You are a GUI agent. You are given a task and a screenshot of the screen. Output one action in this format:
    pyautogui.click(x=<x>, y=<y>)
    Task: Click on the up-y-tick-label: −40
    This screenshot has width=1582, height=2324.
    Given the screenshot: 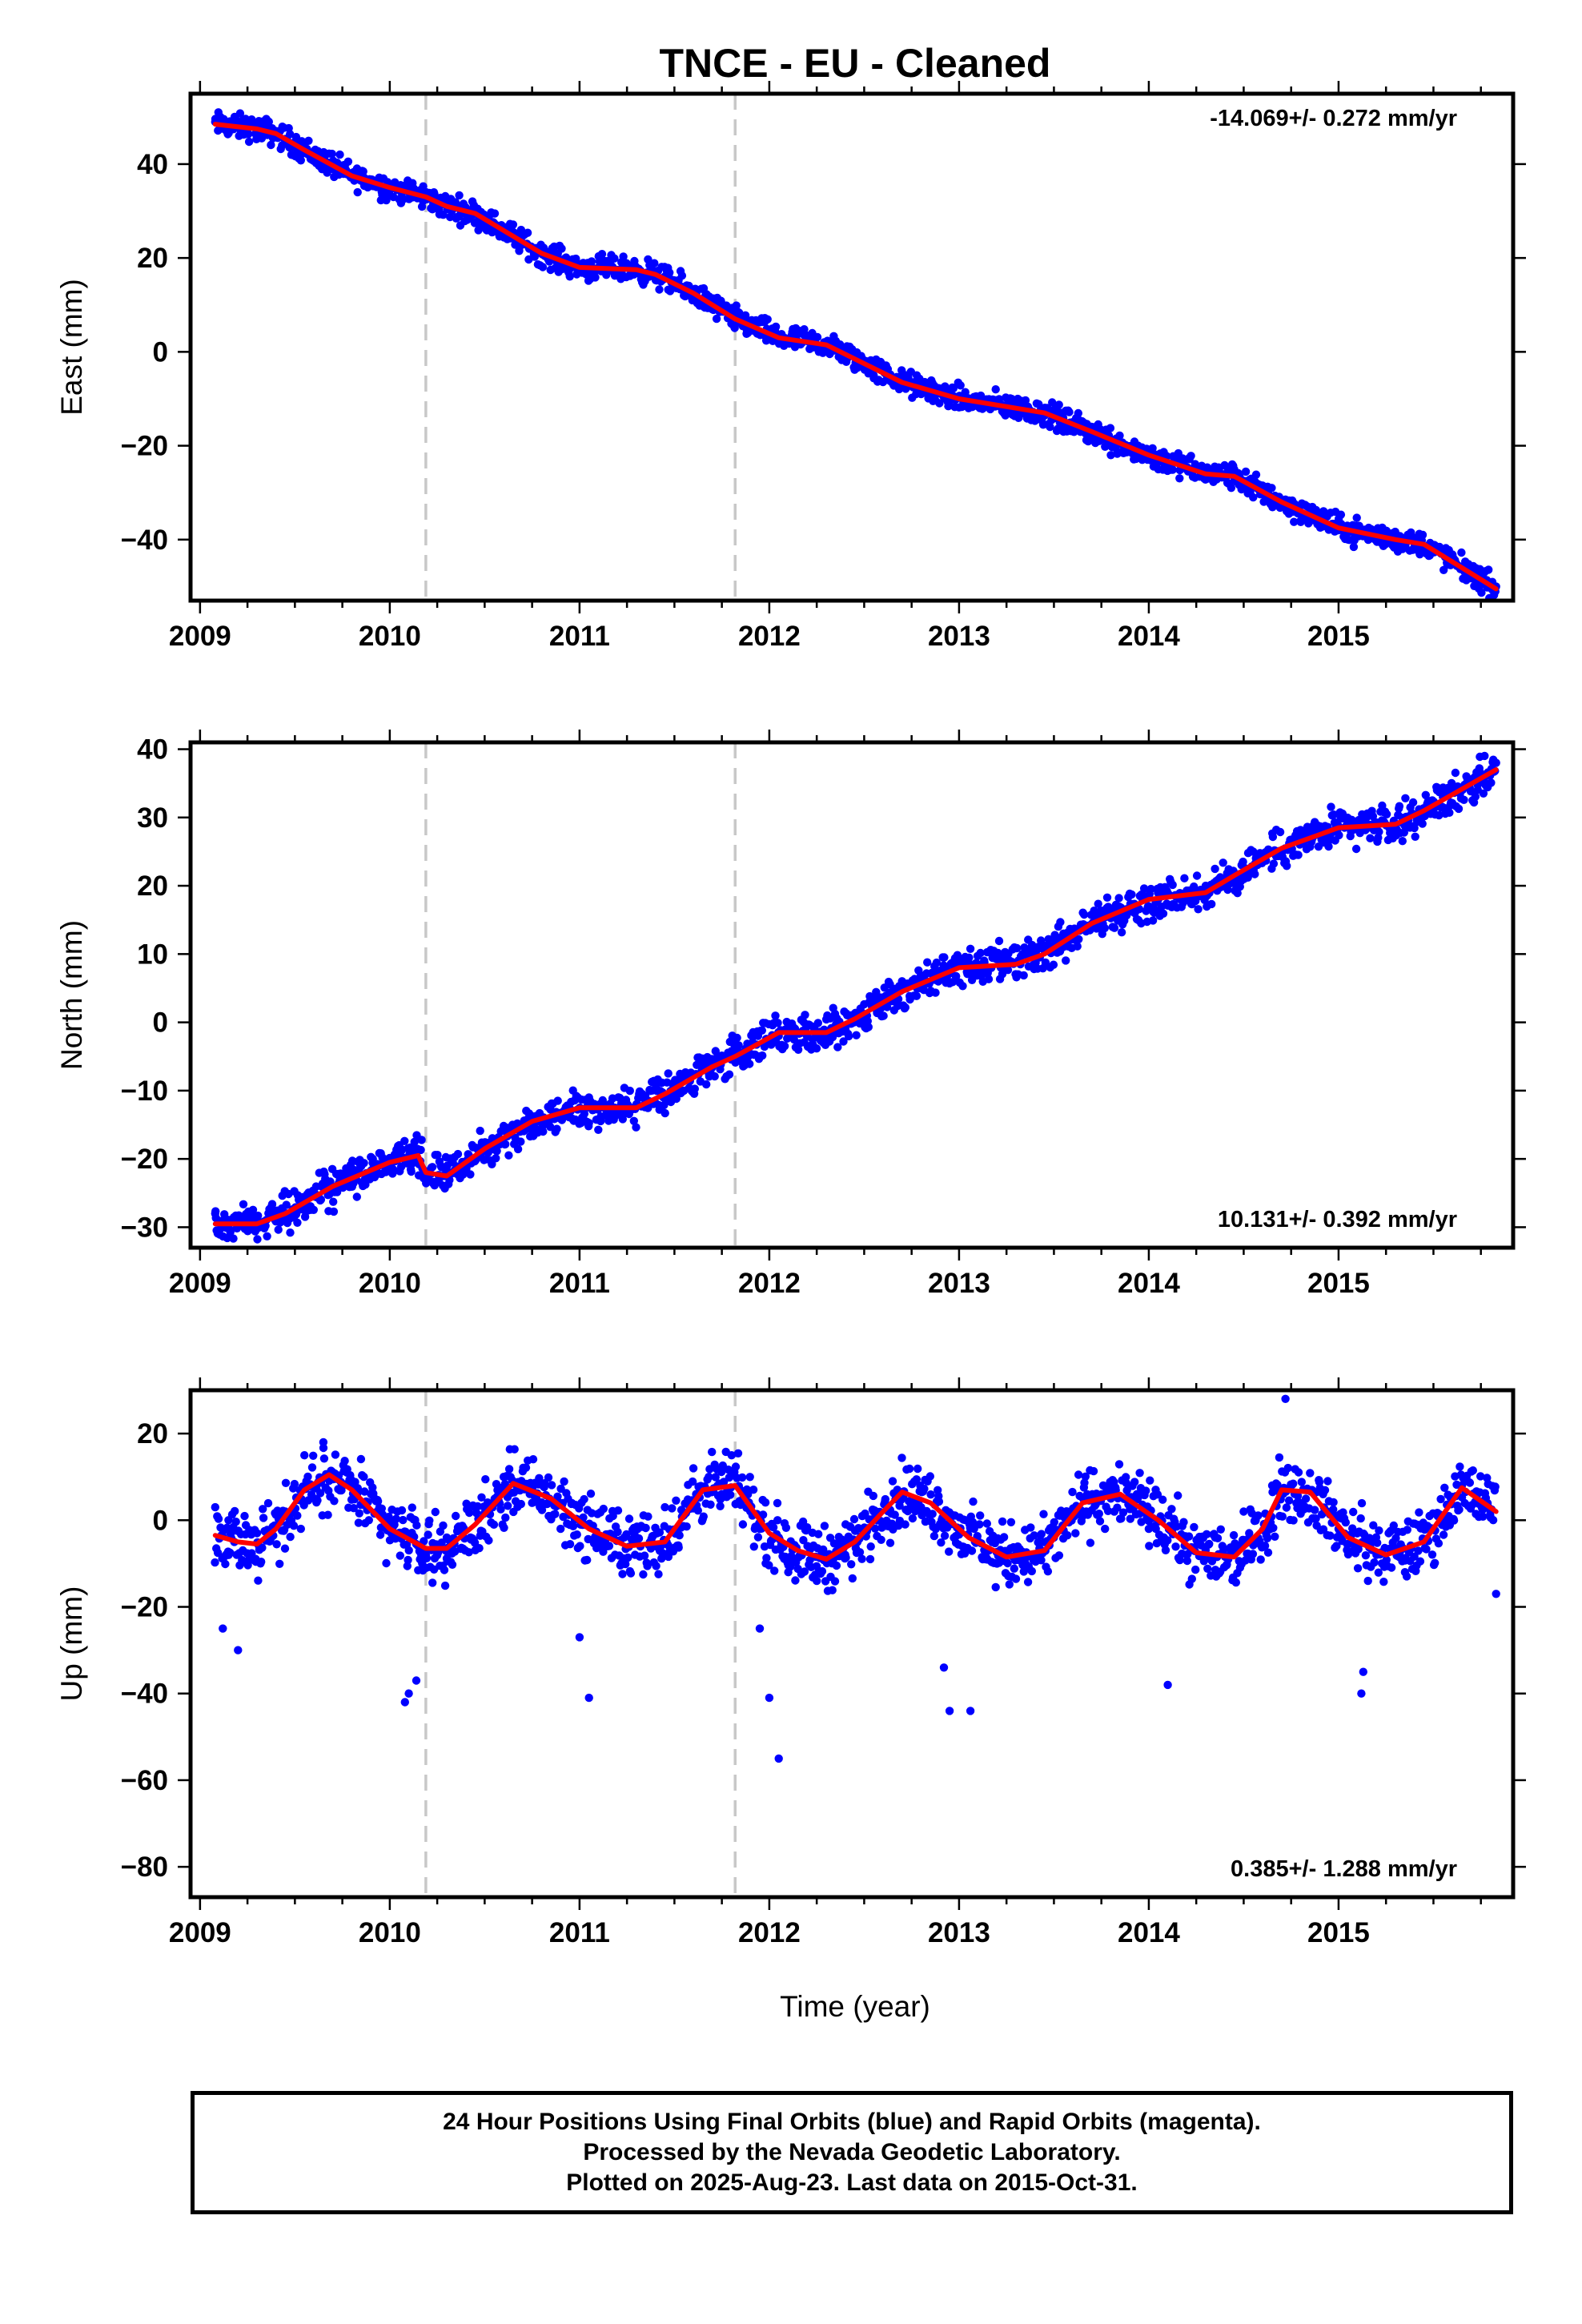 What is the action you would take?
    pyautogui.click(x=144, y=1694)
    